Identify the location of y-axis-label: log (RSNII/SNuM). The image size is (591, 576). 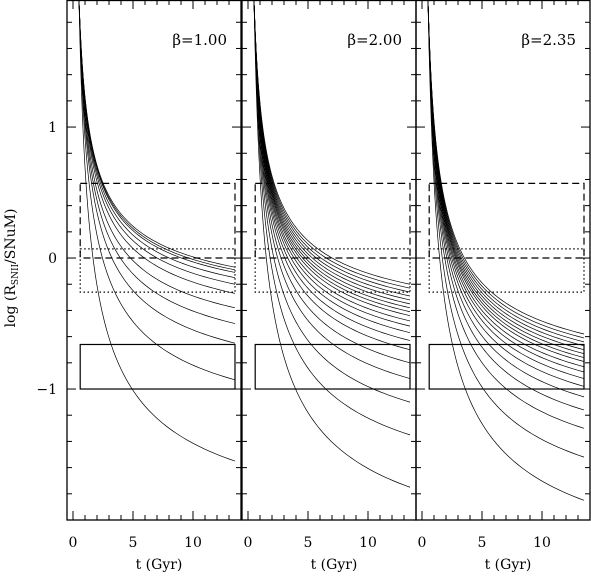
(12, 268).